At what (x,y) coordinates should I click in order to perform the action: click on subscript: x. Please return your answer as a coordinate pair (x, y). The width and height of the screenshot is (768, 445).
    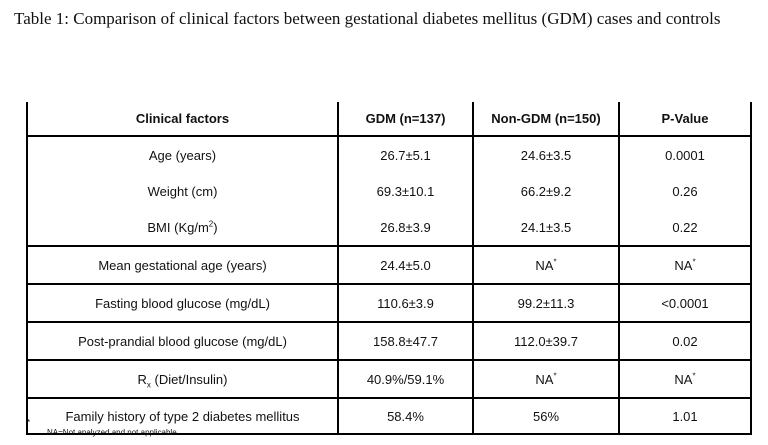
    Looking at the image, I should click on (148, 385).